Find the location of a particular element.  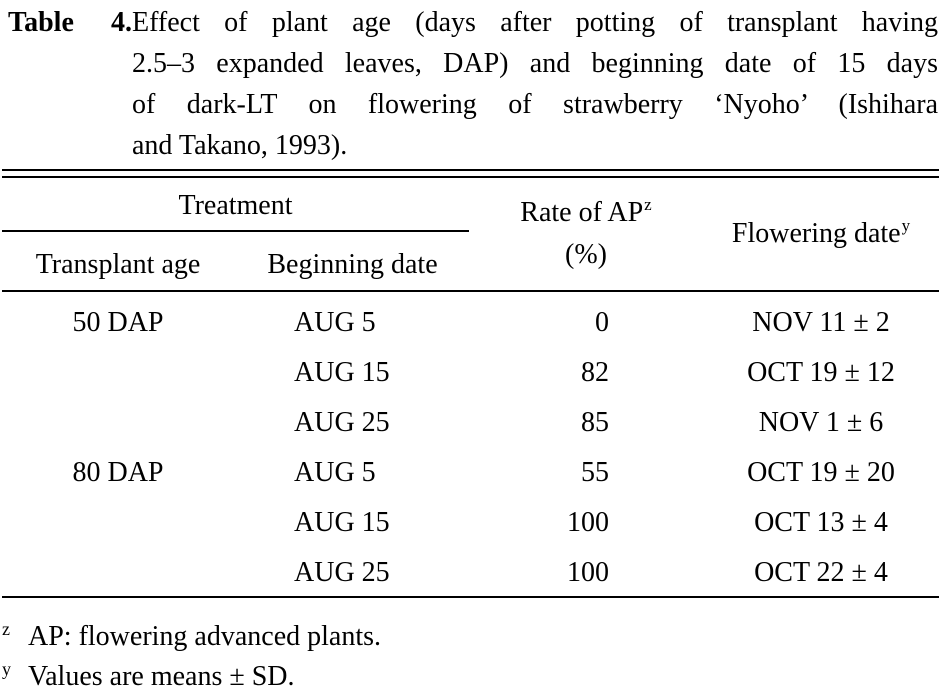

footnote-z-mark: z is located at coordinates (6, 629).